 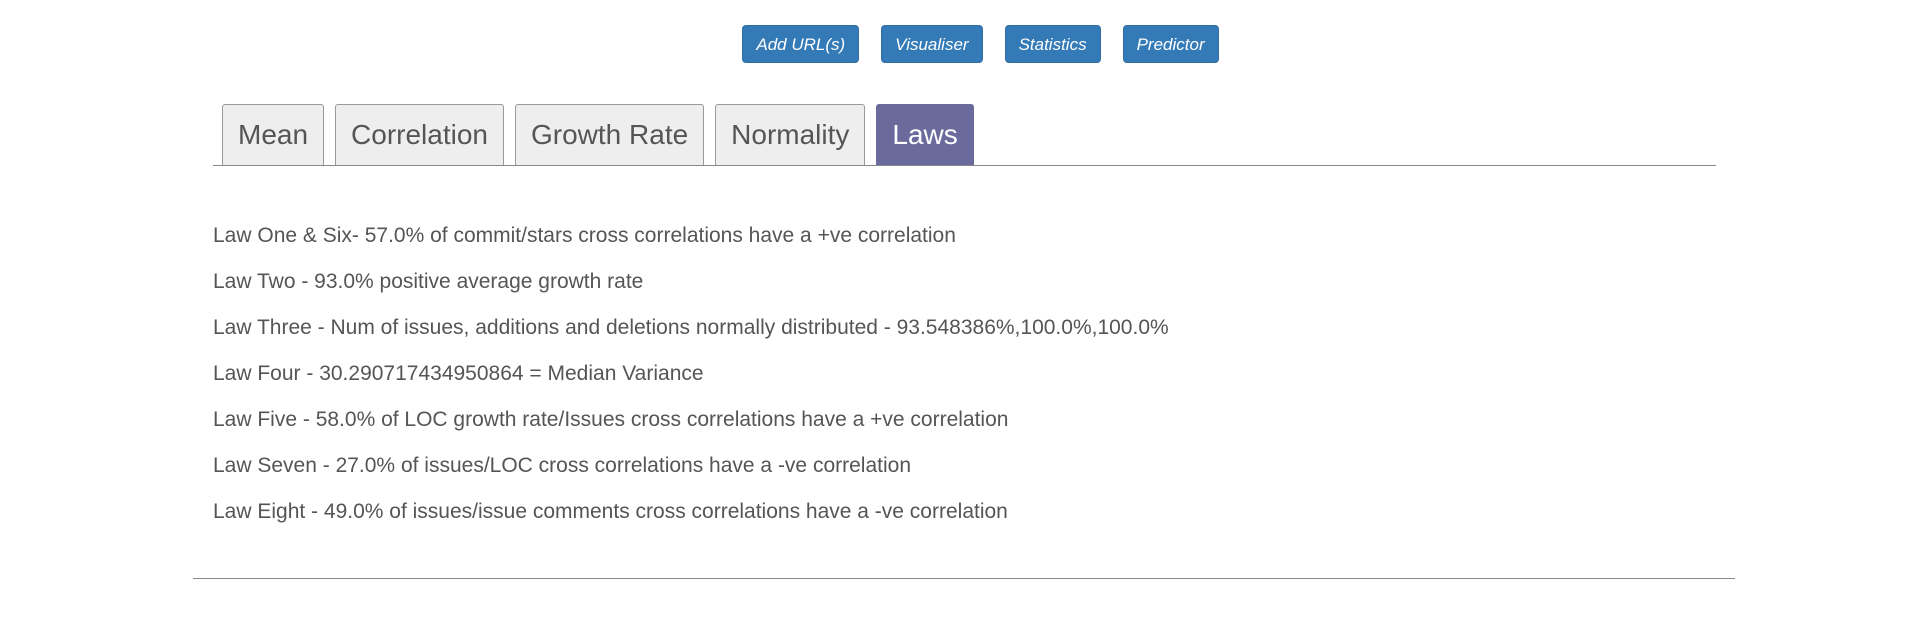 I want to click on statistics-button: Statistics, so click(x=1052, y=44).